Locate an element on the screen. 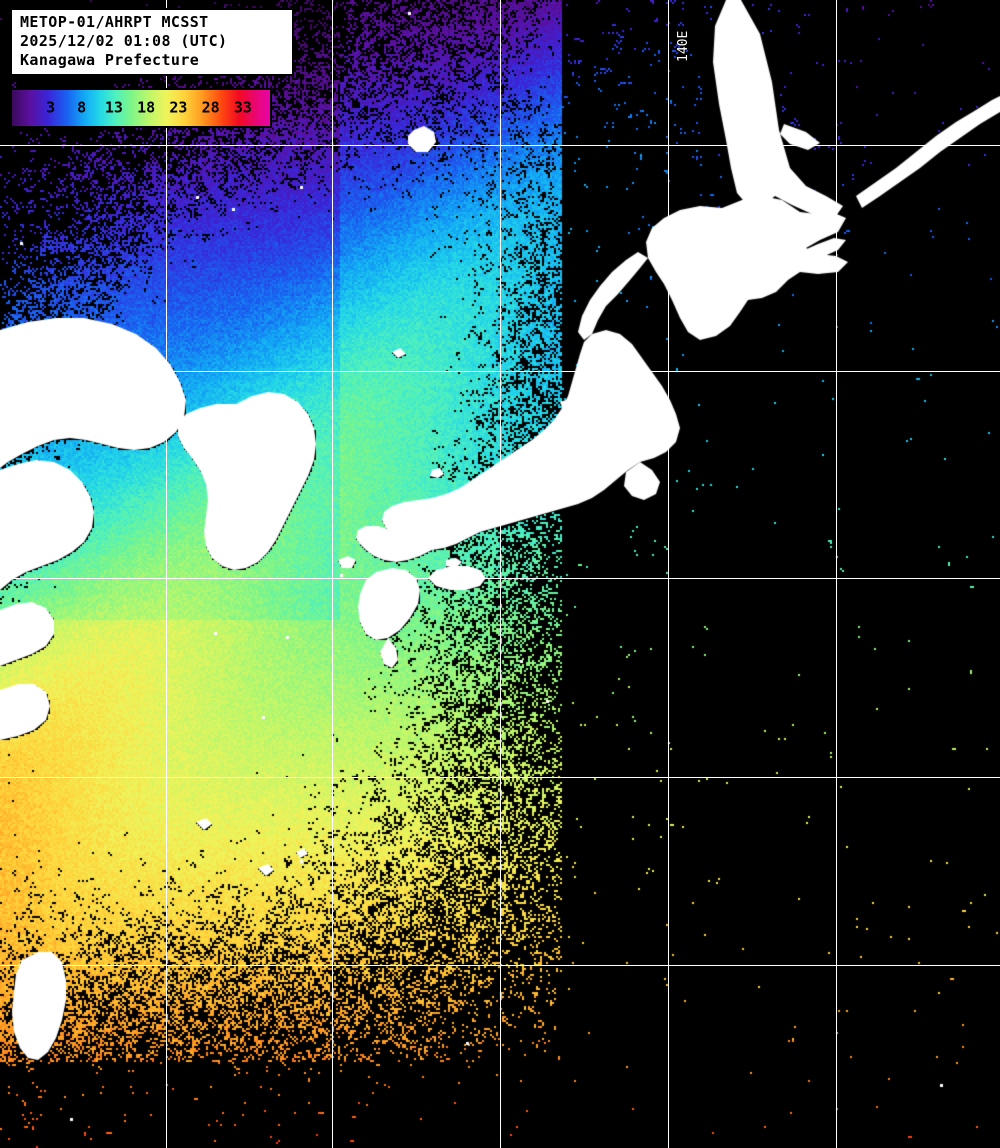  colorbar-tick-23: 23 is located at coordinates (178, 107).